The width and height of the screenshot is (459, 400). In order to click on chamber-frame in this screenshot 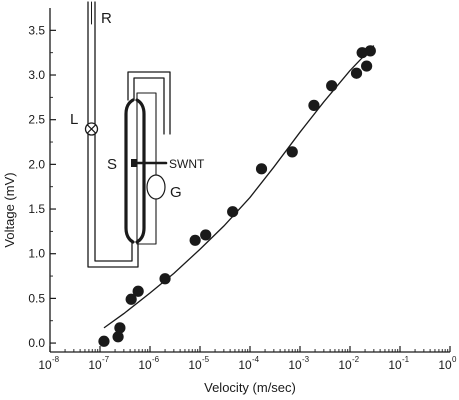, I will do `click(146, 168)`.